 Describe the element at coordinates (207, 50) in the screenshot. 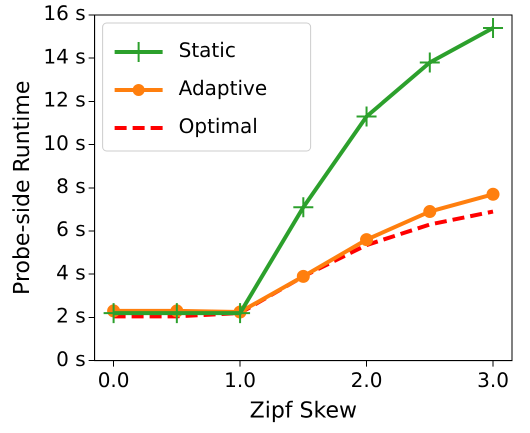

I see `legend-label: Static` at that location.